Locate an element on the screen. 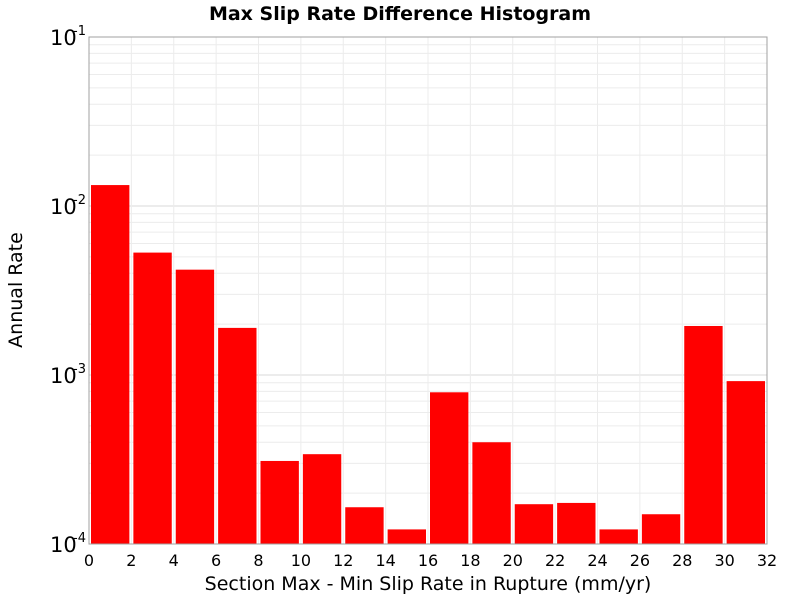  x-tick-label: 26 is located at coordinates (640, 560).